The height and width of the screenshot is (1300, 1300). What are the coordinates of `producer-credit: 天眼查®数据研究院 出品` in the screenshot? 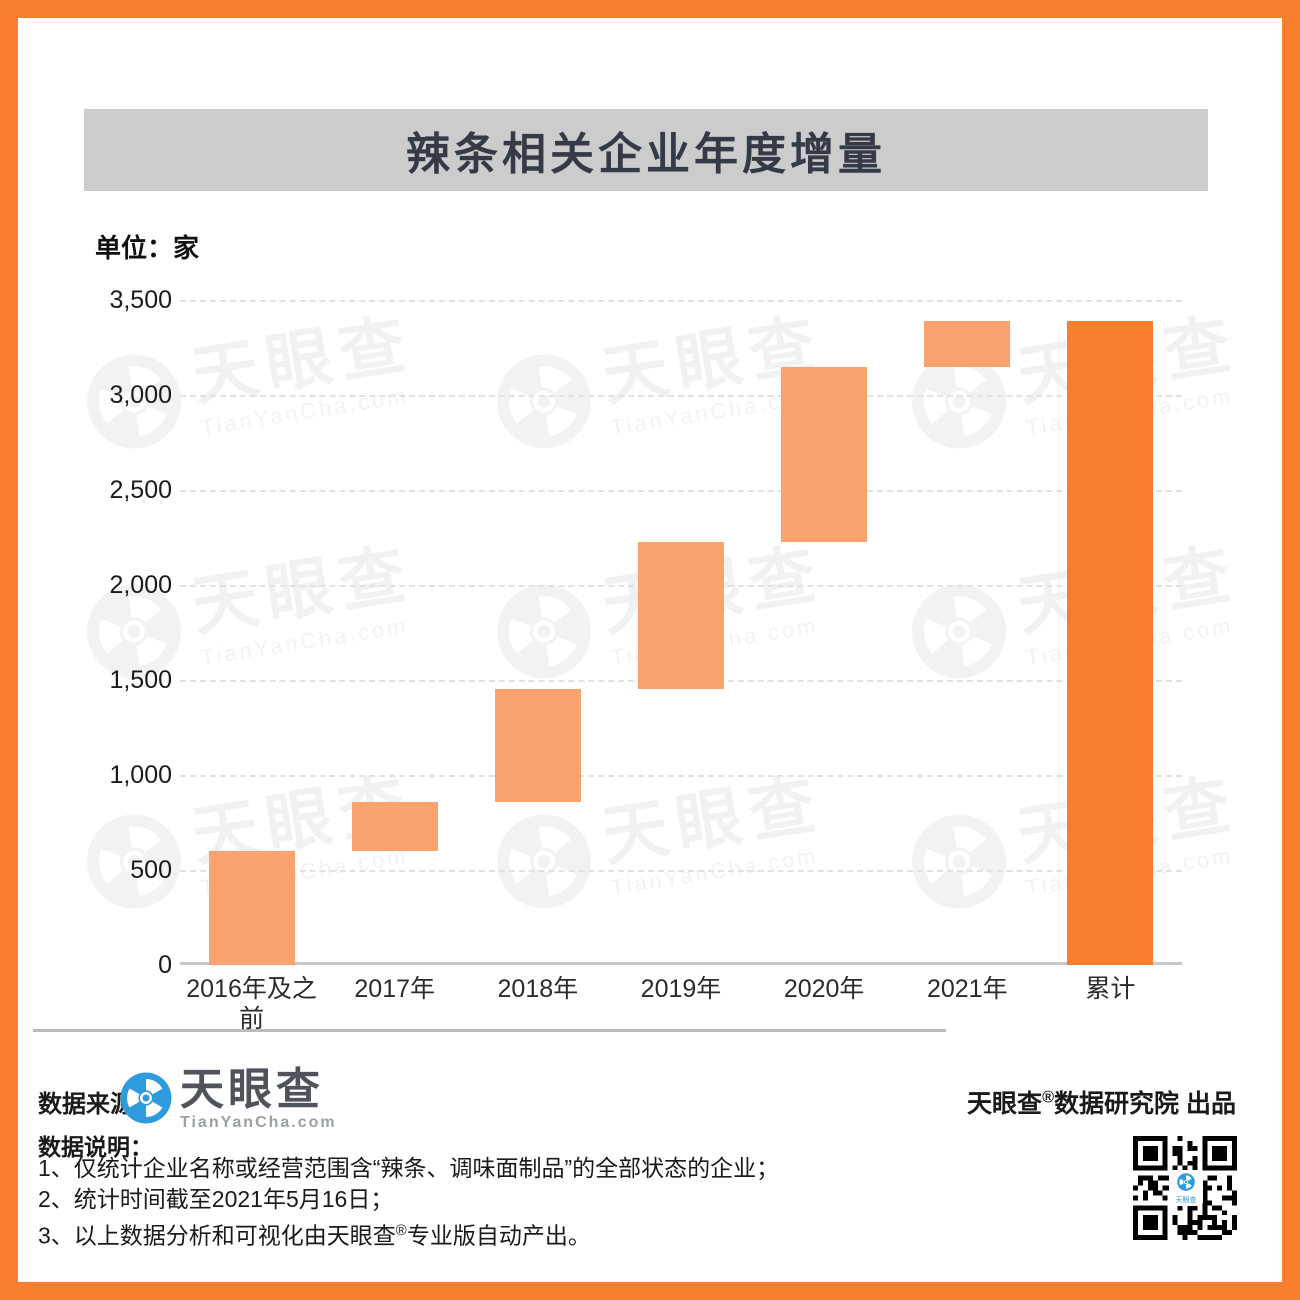 It's located at (1101, 1103).